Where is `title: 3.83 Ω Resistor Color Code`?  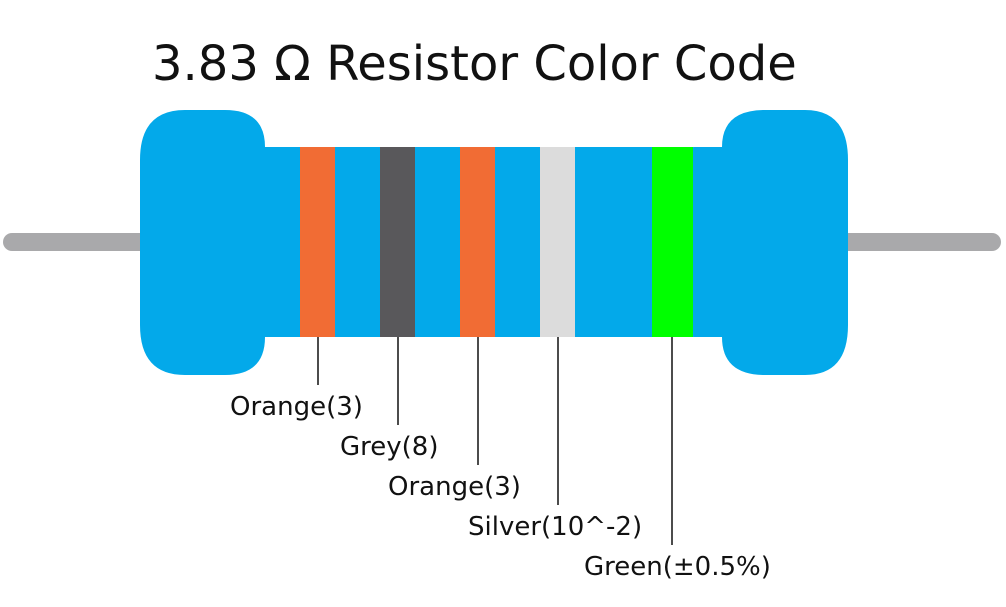
title: 3.83 Ω Resistor Color Code is located at coordinates (474, 64).